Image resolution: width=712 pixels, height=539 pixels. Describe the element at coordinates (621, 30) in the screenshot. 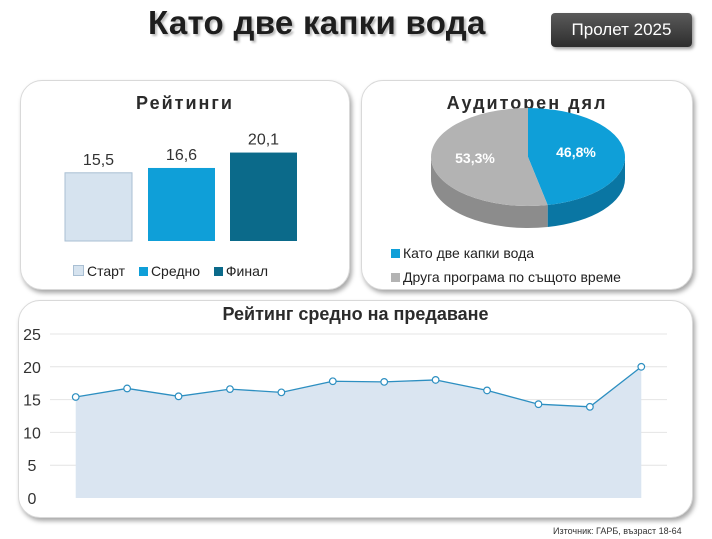

I see `season-badge: Пролет 2025` at that location.